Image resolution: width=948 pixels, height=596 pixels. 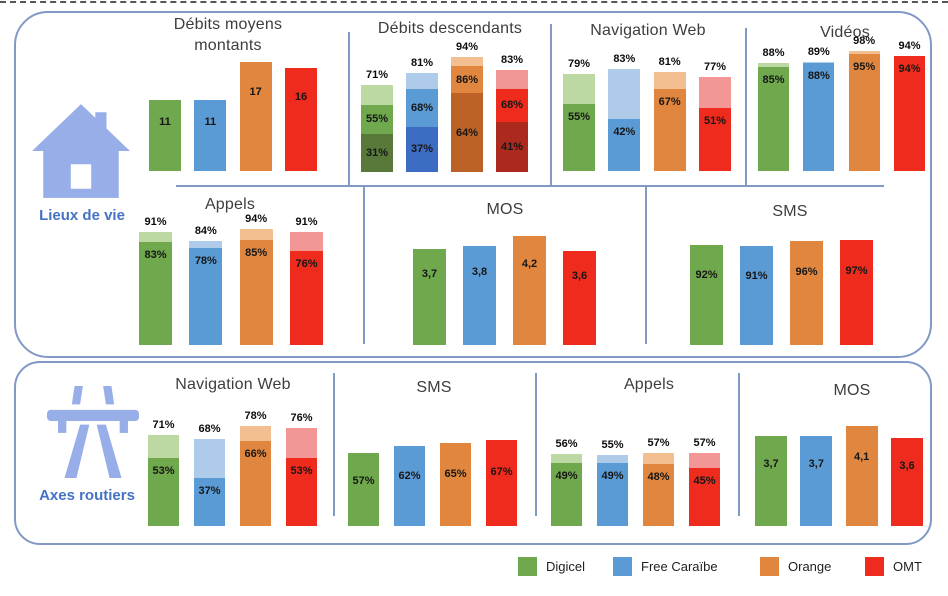 What do you see at coordinates (228, 24) in the screenshot?
I see `chart-title-line: Débits moyens` at bounding box center [228, 24].